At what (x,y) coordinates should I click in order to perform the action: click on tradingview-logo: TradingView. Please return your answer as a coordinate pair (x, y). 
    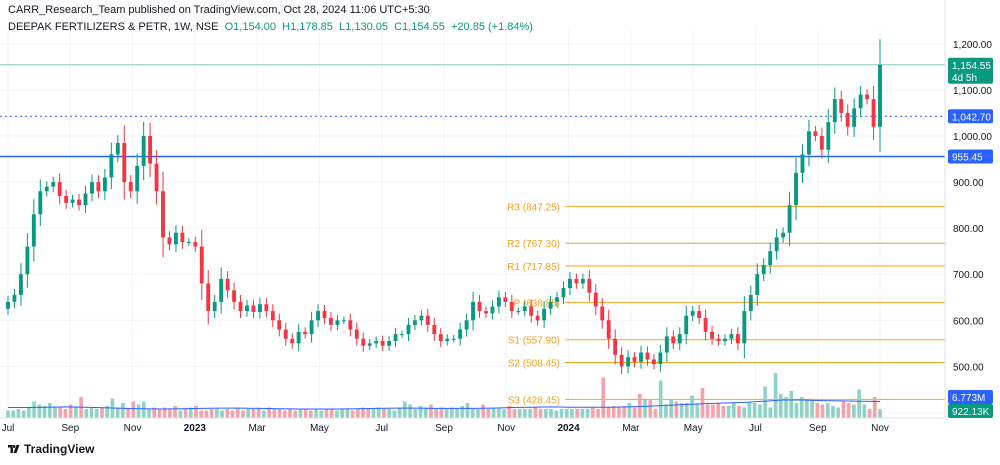
    Looking at the image, I should click on (51, 449).